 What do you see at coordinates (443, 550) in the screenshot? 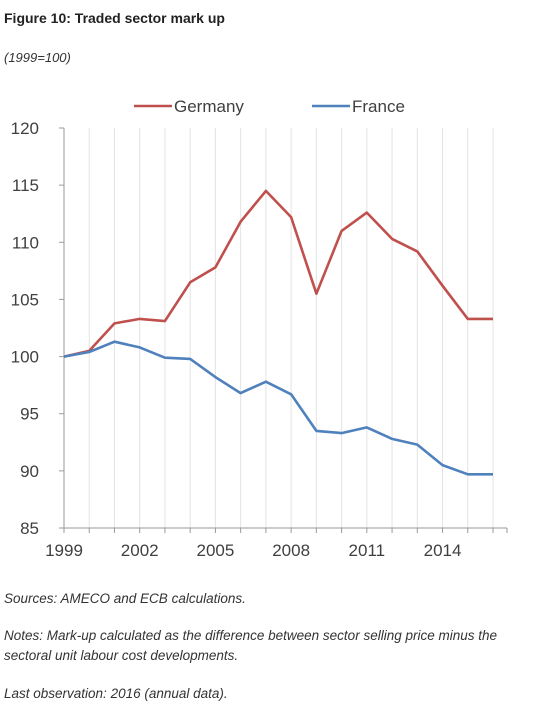
I see `x-tick-label: 2014` at bounding box center [443, 550].